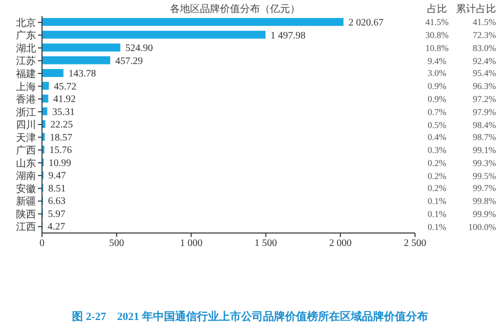 This screenshot has height=327, width=500. What do you see at coordinates (484, 60) in the screenshot?
I see `text: 92.4%` at bounding box center [484, 60].